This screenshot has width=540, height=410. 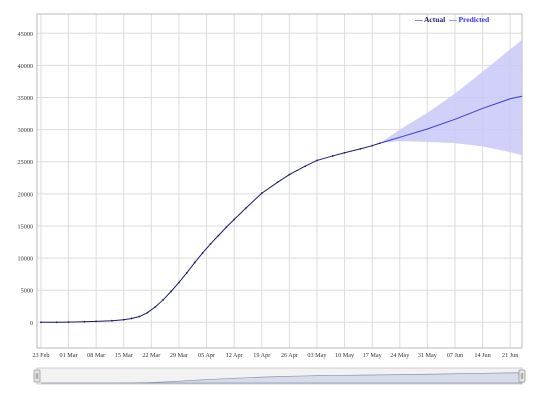 I want to click on x-tick-label: 10 May, so click(x=345, y=355).